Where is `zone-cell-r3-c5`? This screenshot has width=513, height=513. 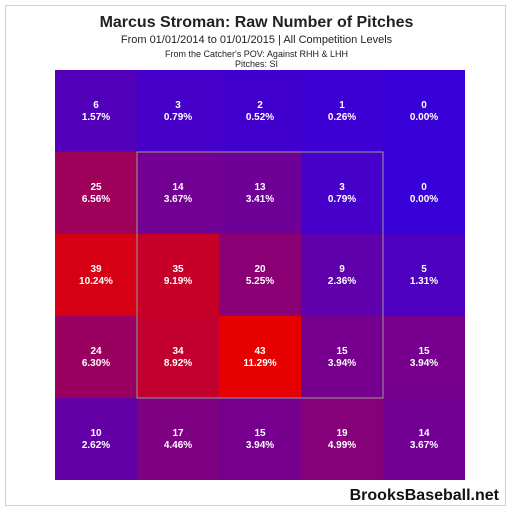
zone-cell-r3-c5 is located at coordinates (424, 275).